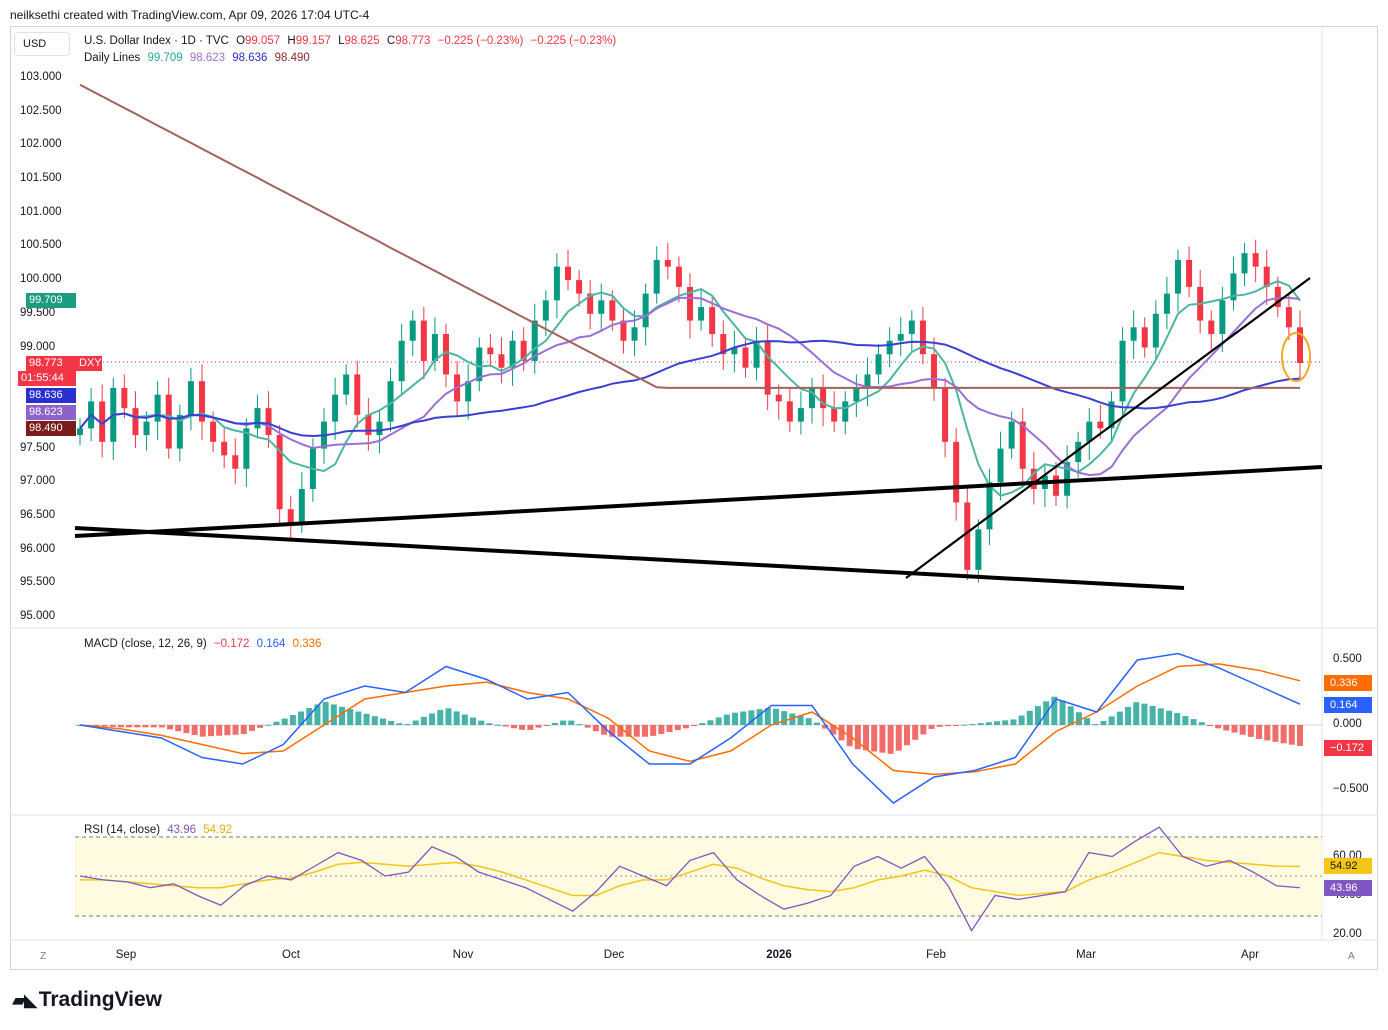 The height and width of the screenshot is (1030, 1388). I want to click on rsi-tick-label: 20.00, so click(1347, 933).